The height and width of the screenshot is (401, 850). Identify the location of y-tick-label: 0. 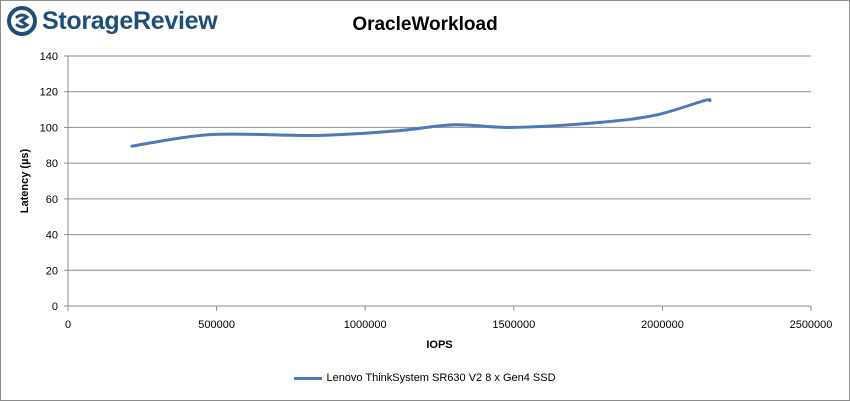
(55, 307).